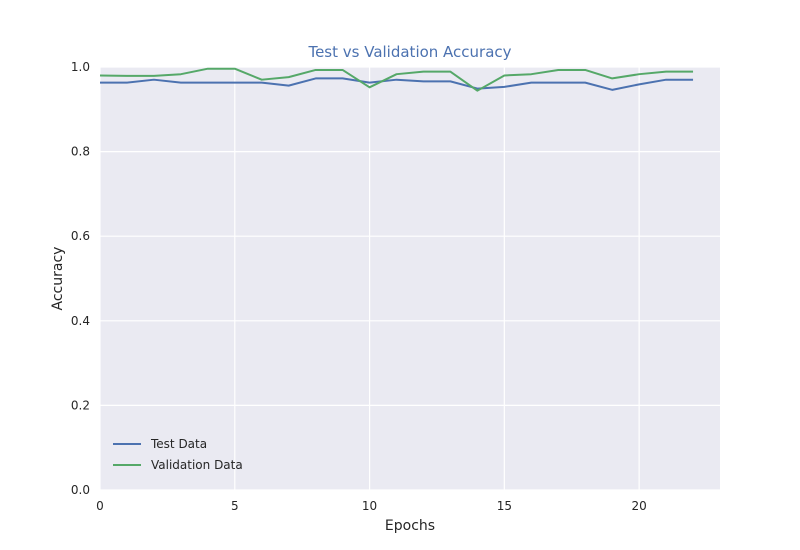 The width and height of the screenshot is (800, 550). What do you see at coordinates (178, 444) in the screenshot?
I see `legend-label: Test Data` at bounding box center [178, 444].